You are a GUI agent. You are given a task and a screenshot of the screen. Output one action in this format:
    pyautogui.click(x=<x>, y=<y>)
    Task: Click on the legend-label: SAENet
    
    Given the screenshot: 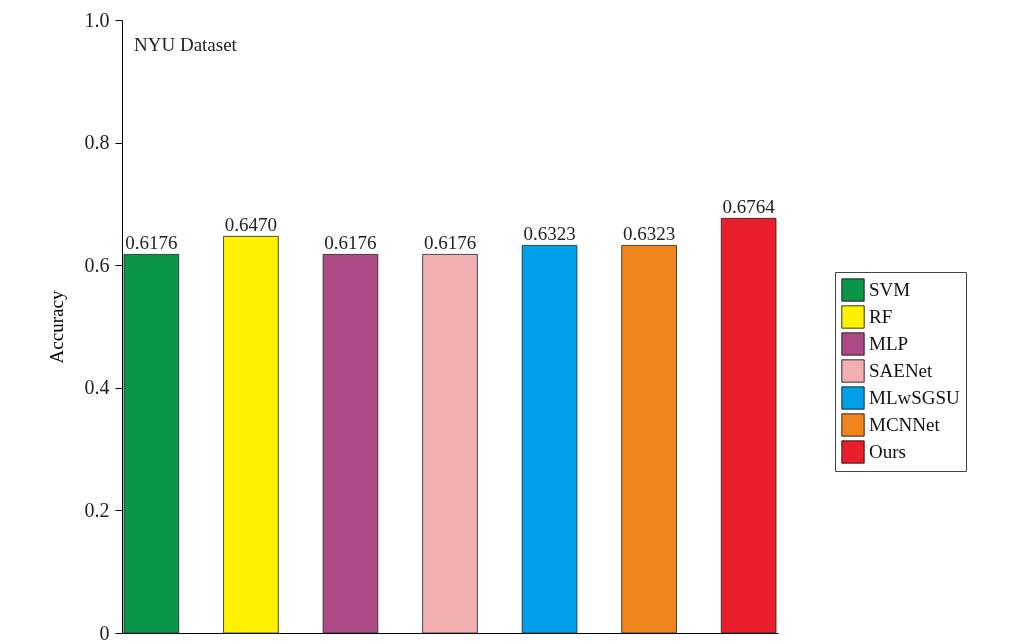 What is the action you would take?
    pyautogui.click(x=901, y=370)
    